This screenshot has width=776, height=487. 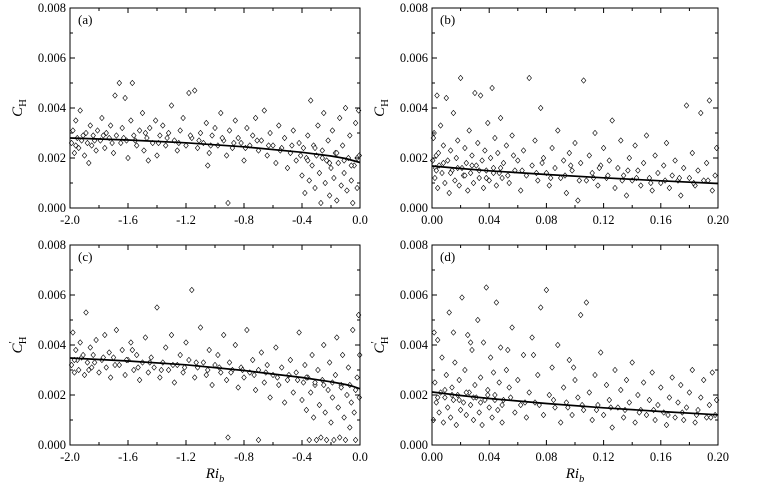 What do you see at coordinates (215, 373) in the screenshot?
I see `fit-curve` at bounding box center [215, 373].